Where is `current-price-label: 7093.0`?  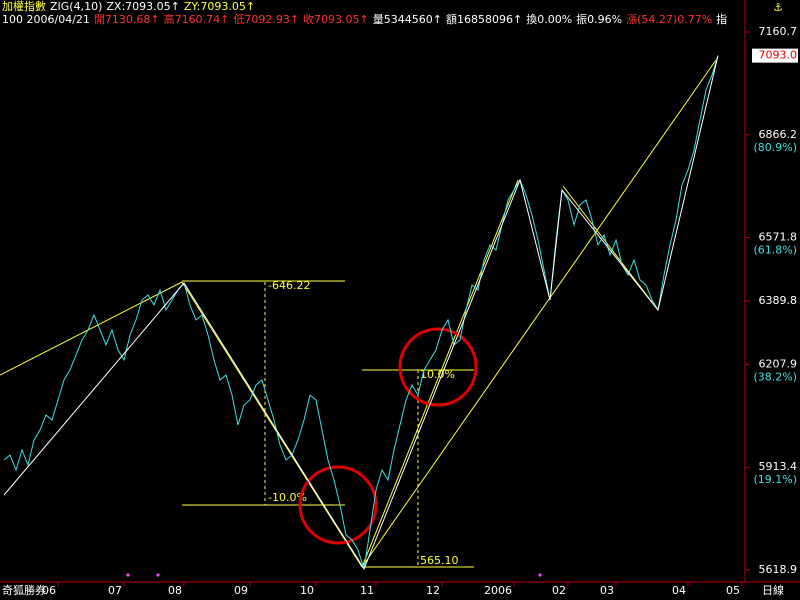
current-price-label: 7093.0 is located at coordinates (778, 55).